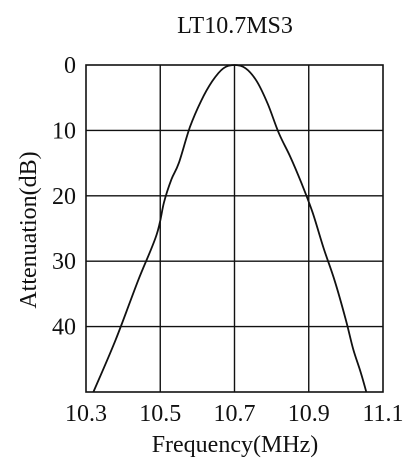 The width and height of the screenshot is (411, 464). I want to click on x-axis-label: Frequency(MHz), so click(235, 445).